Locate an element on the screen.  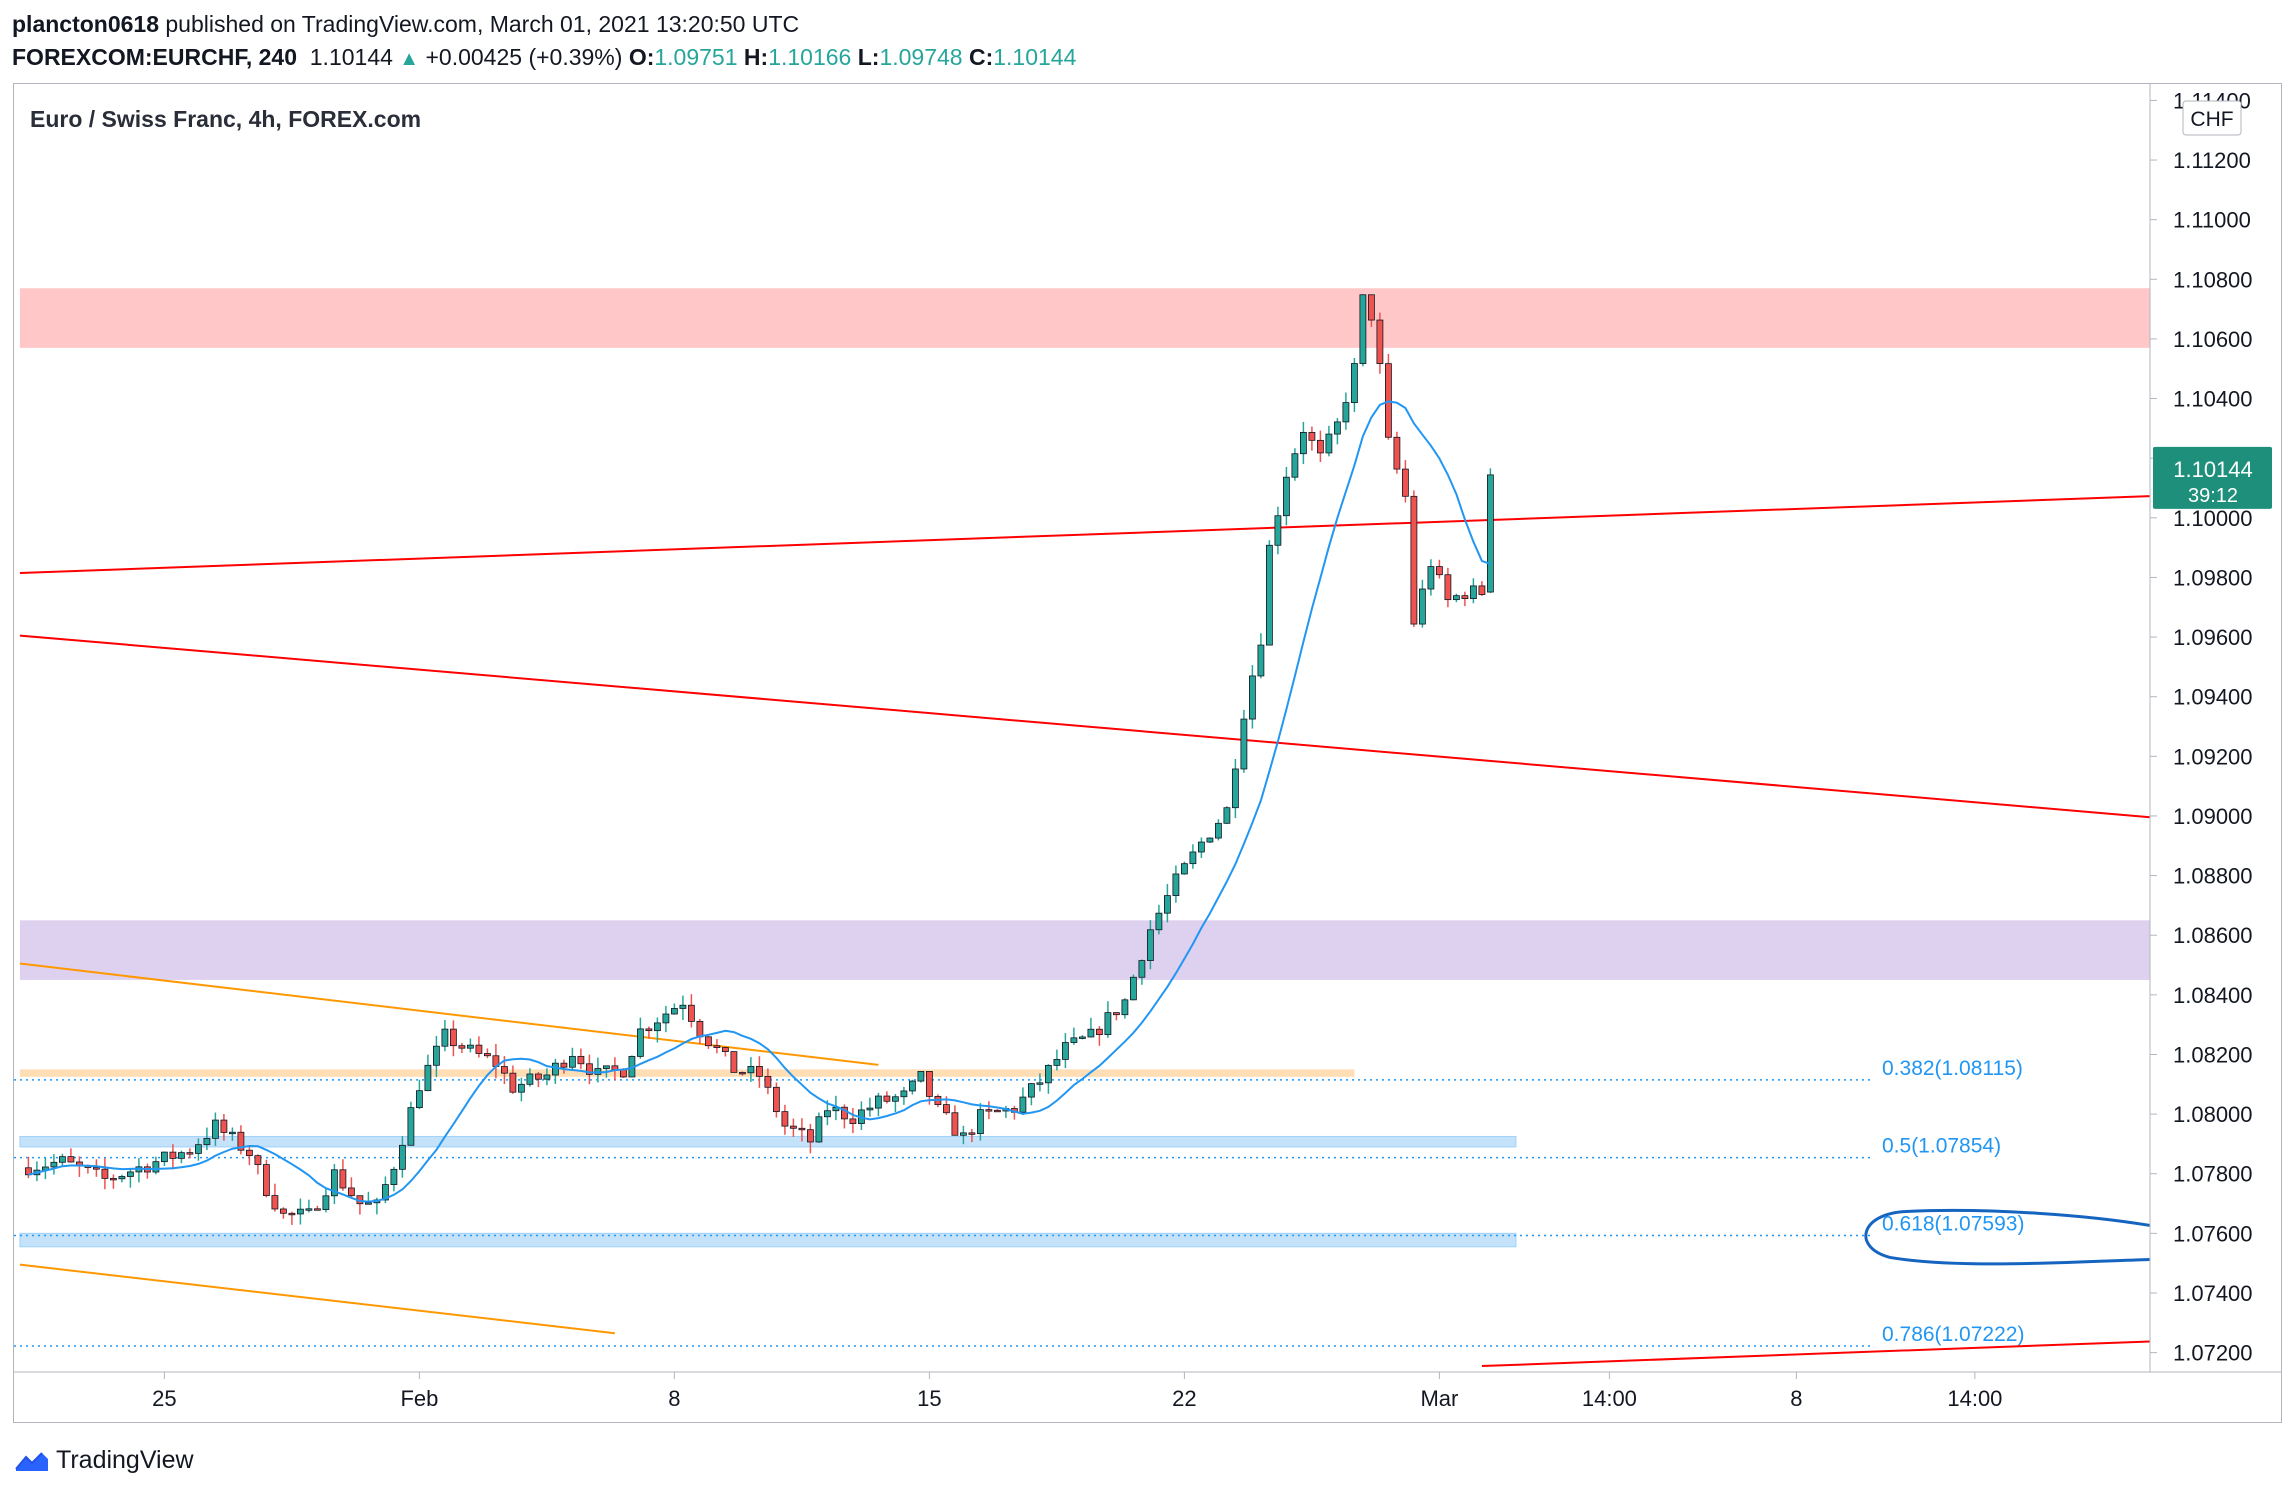
trendline-lower-red is located at coordinates (1085, 726).